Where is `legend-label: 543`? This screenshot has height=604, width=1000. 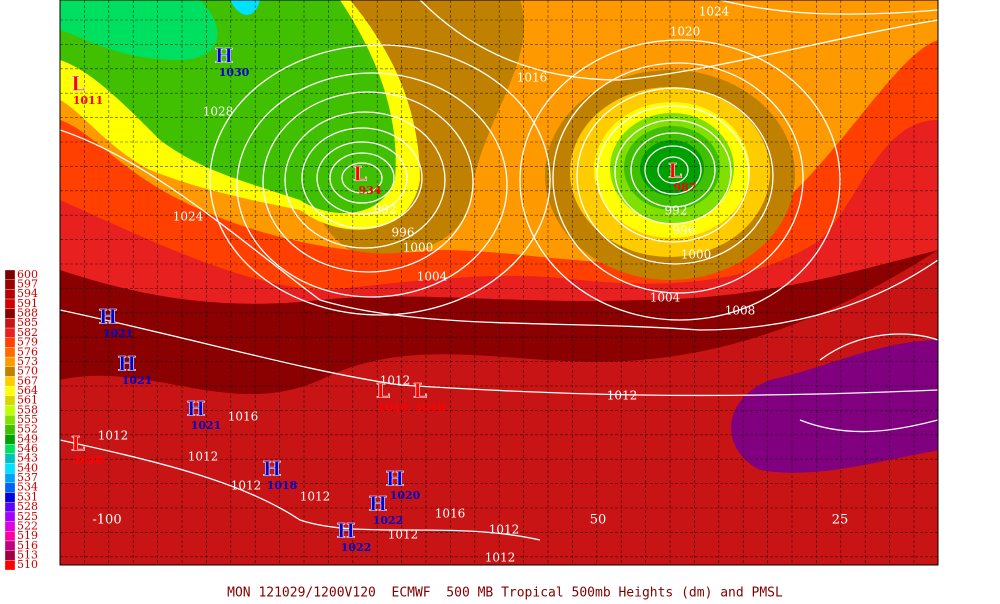 legend-label: 543 is located at coordinates (27, 458).